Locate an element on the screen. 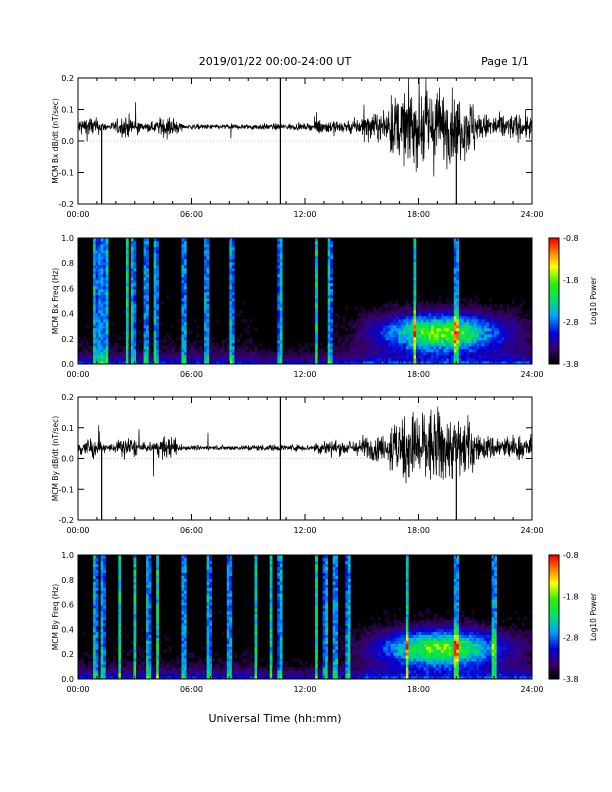  x-tick-label: 24:00 is located at coordinates (531, 530).